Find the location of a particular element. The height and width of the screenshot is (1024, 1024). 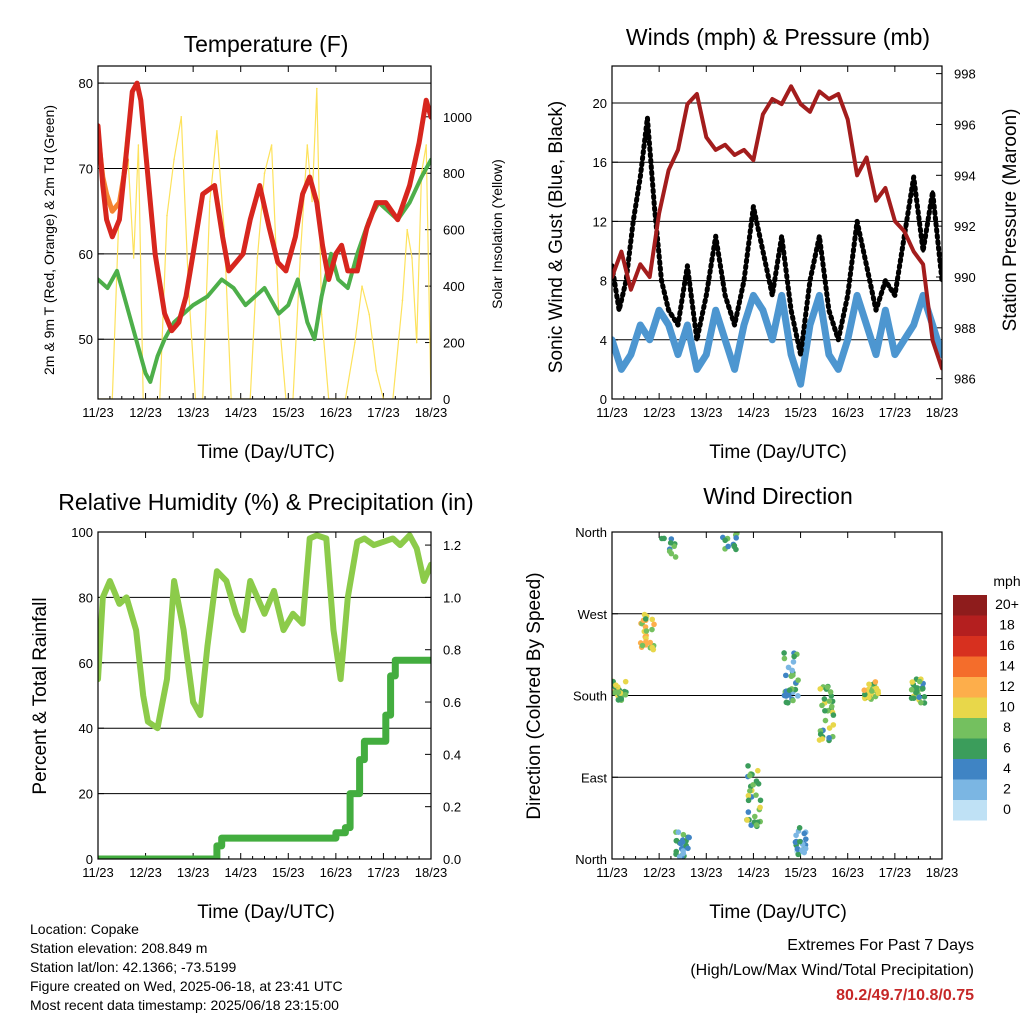

x-tick-label: 12/23 is located at coordinates (145, 412).